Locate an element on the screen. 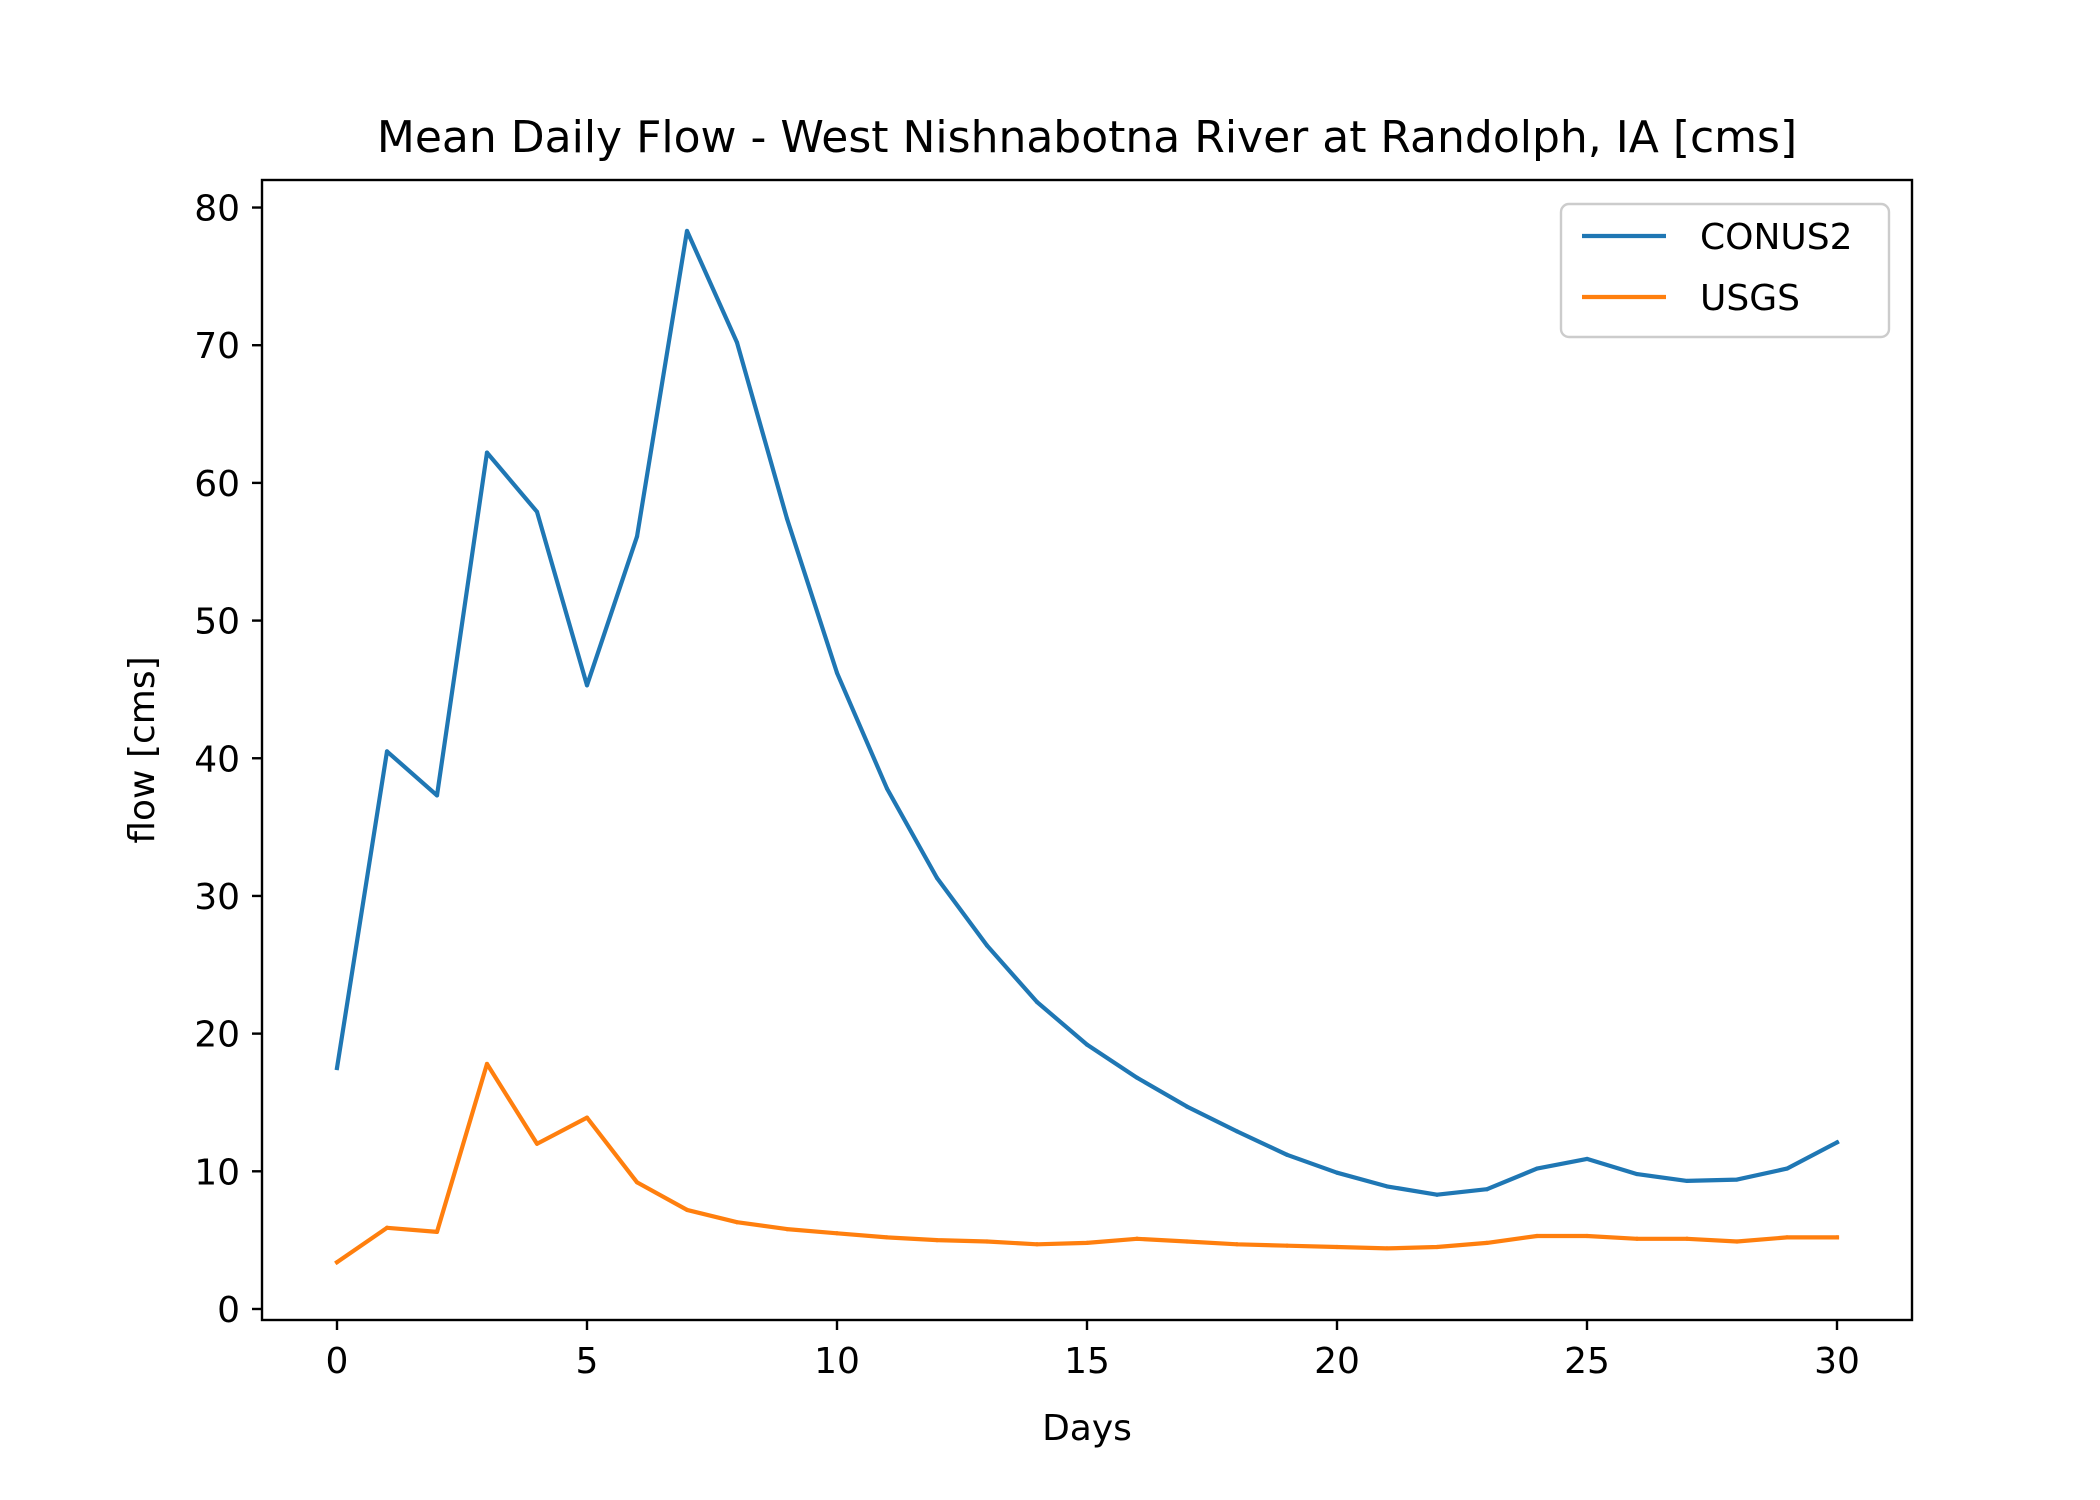 The image size is (2100, 1500). y-tick-label: 30 is located at coordinates (217, 897).